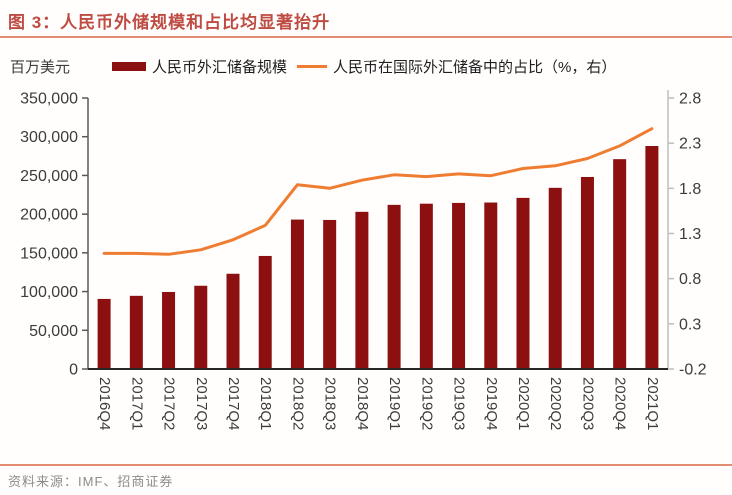 The width and height of the screenshot is (732, 495). I want to click on x-axis-label-2017Q2: 2017Q2, so click(169, 403).